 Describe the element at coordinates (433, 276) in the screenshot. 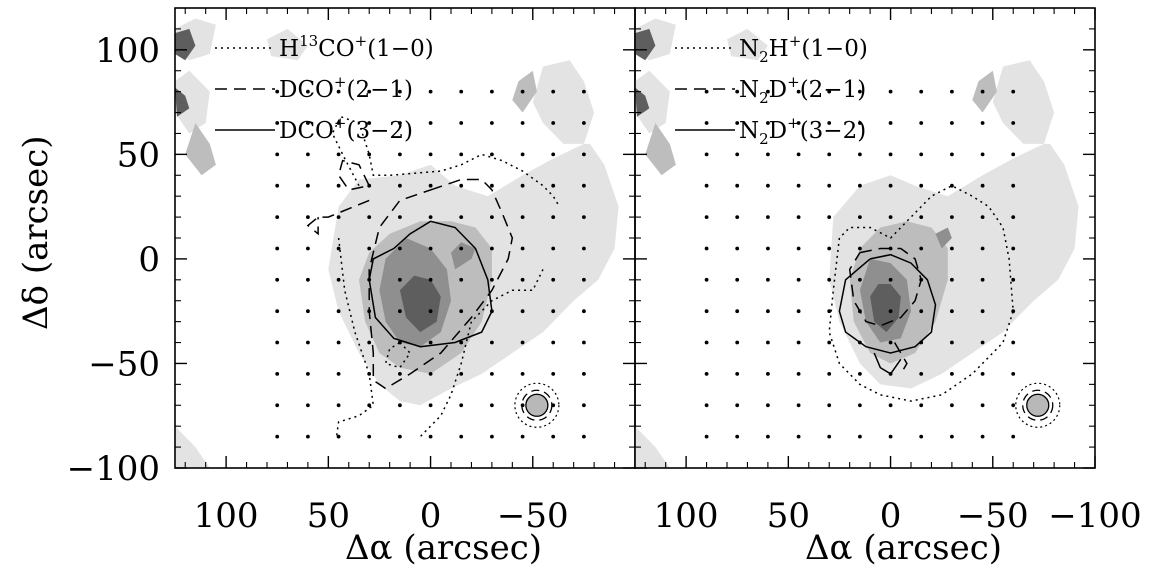

I see `left-contours` at that location.